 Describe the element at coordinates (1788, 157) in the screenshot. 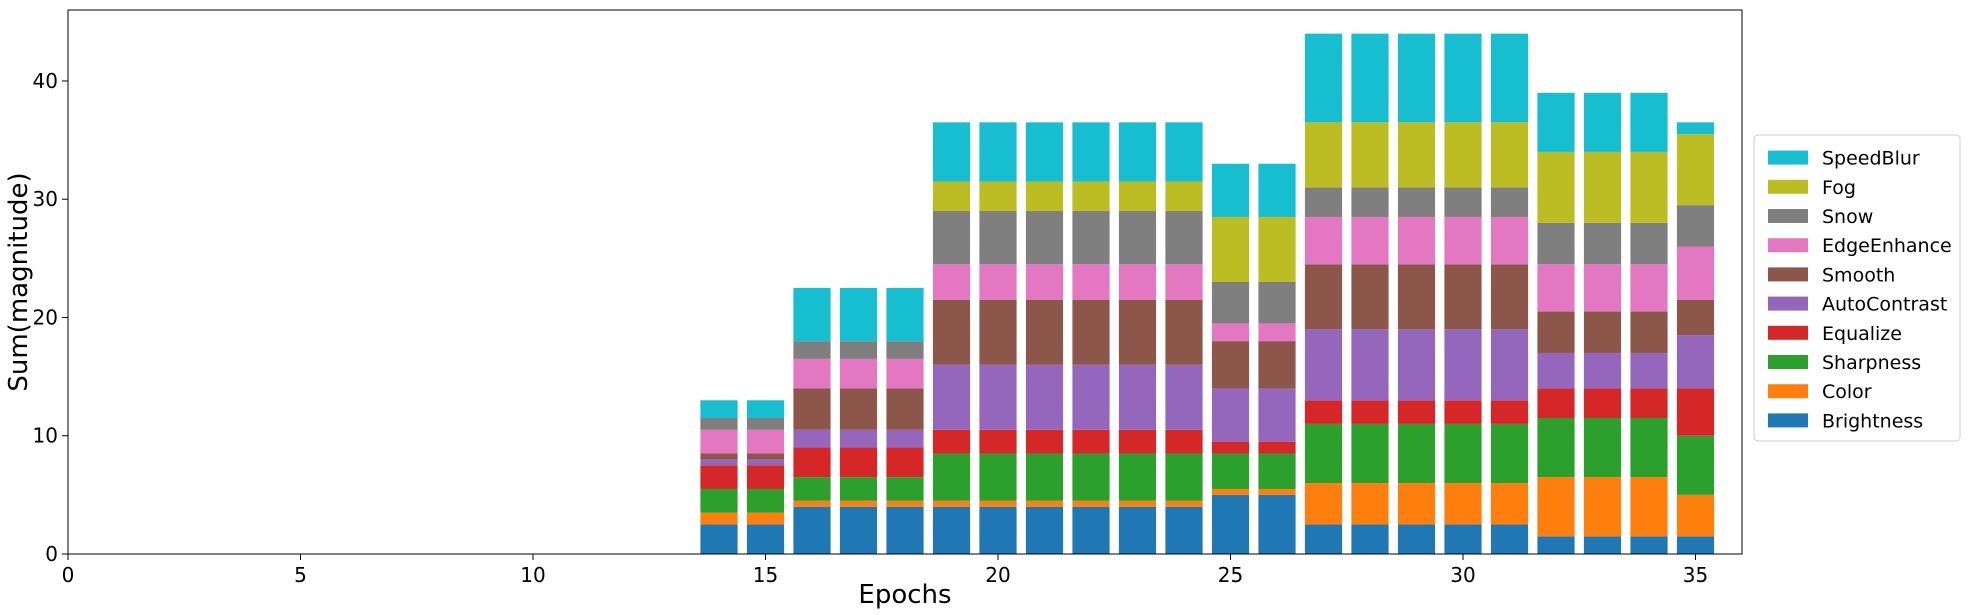

I see `legend-swatch-speedblur` at that location.